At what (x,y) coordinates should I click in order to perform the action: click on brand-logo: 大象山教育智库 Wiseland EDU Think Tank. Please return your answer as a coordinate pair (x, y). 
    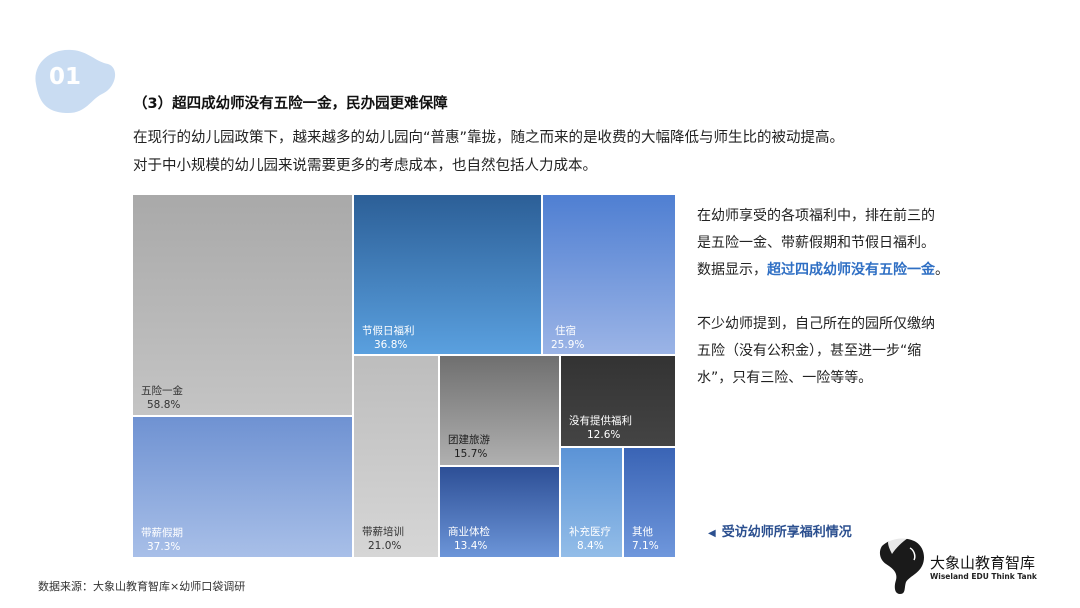
    Looking at the image, I should click on (971, 564).